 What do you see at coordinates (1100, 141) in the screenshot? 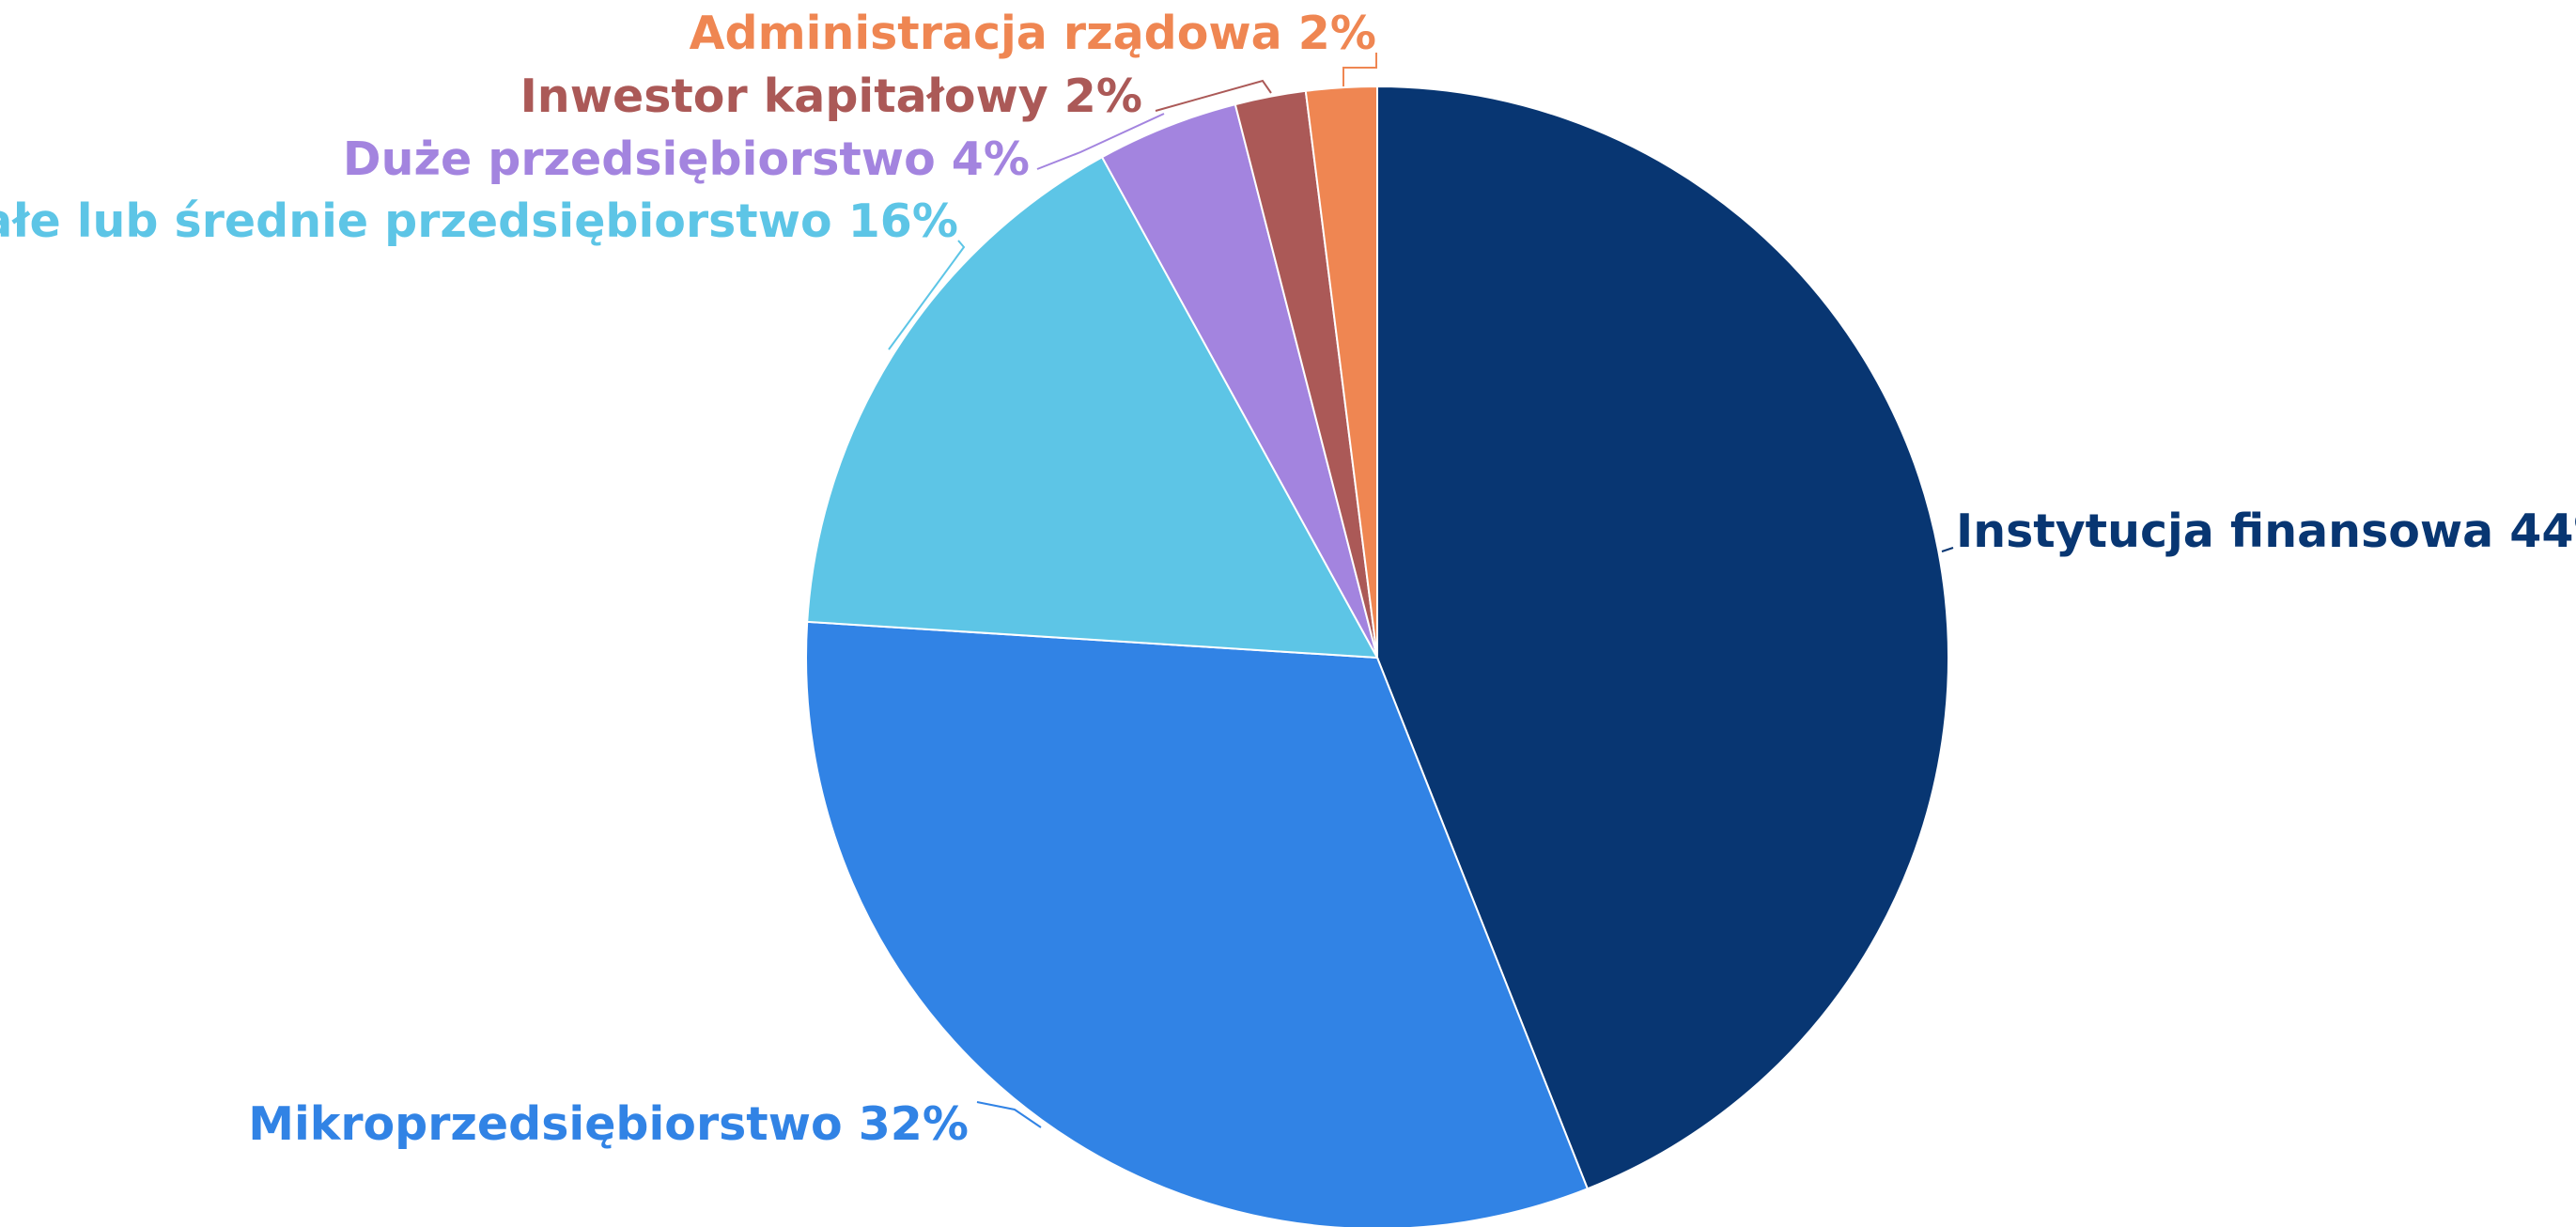
I see `leader-line-large-enterprise` at bounding box center [1100, 141].